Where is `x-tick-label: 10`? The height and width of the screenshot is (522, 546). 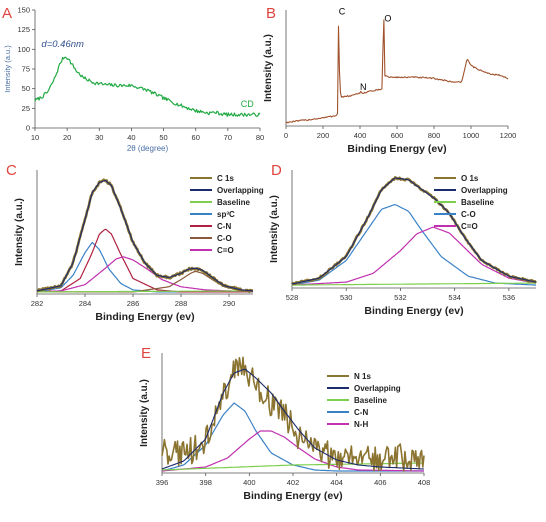
x-tick-label: 10 is located at coordinates (35, 137).